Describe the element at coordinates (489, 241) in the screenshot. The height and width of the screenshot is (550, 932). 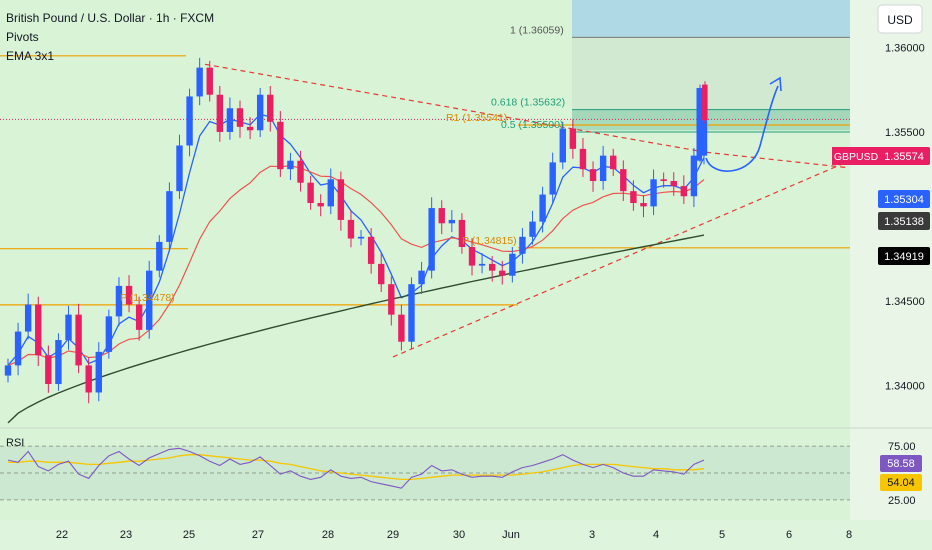
I see `label-p-right: P (1.34815)` at that location.